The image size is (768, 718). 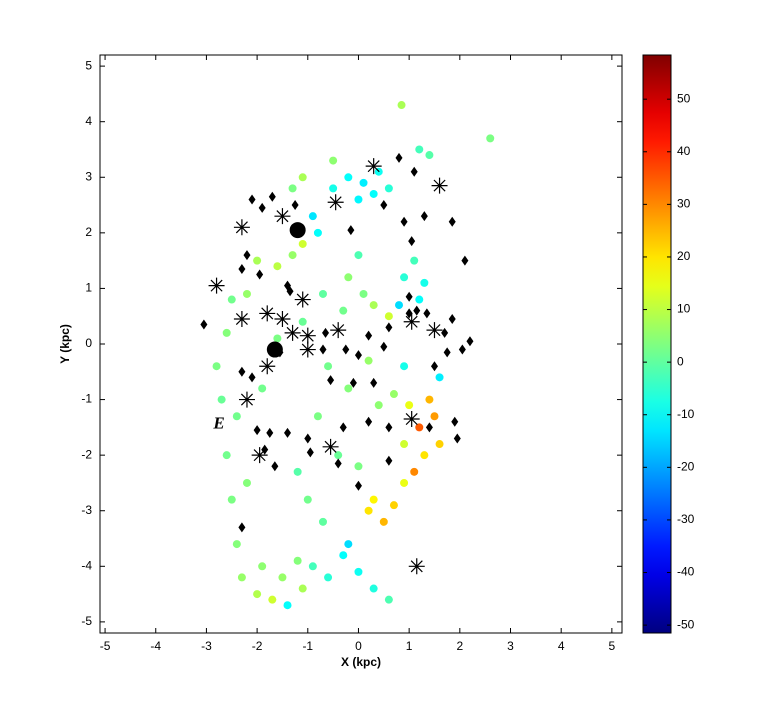 What do you see at coordinates (686, 519) in the screenshot?
I see `colorbar-tick-label: -30` at bounding box center [686, 519].